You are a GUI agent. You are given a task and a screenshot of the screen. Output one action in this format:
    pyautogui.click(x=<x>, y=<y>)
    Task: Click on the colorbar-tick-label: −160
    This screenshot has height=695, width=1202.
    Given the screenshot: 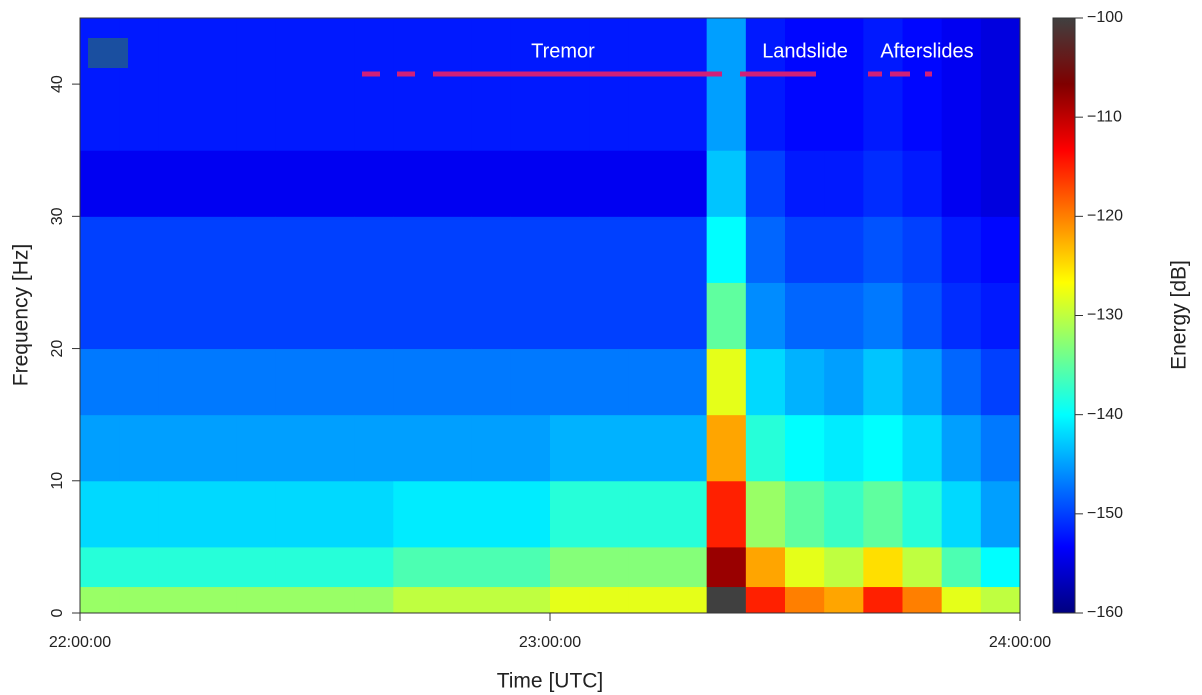 What is the action you would take?
    pyautogui.click(x=1105, y=612)
    